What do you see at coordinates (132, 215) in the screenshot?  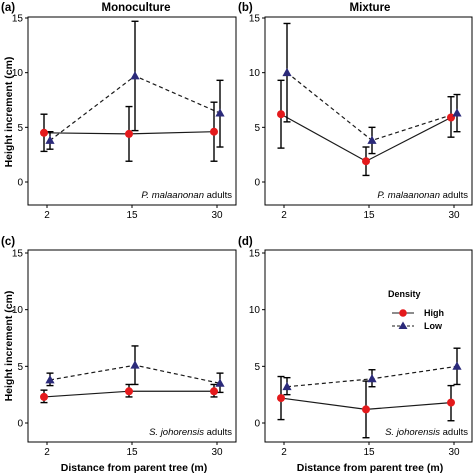 I see `x-tick-label-a-15: 15` at bounding box center [132, 215].